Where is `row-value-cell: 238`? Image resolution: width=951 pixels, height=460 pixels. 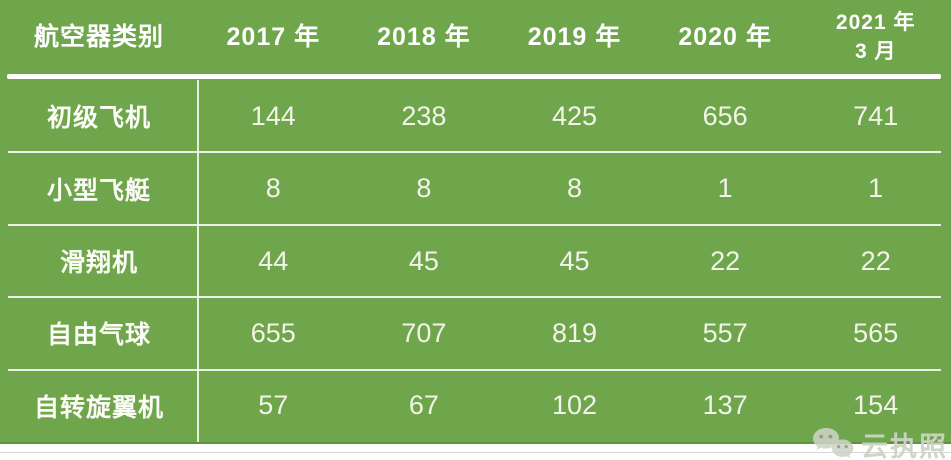
row-value-cell: 238 is located at coordinates (424, 115).